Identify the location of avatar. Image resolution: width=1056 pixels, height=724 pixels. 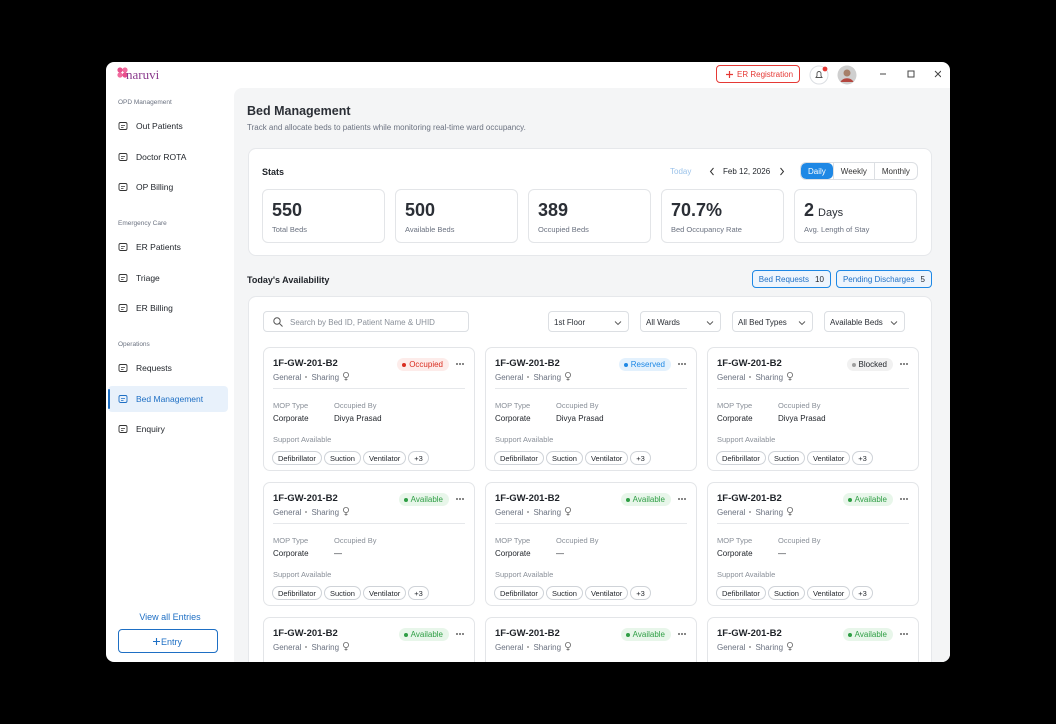
(847, 75).